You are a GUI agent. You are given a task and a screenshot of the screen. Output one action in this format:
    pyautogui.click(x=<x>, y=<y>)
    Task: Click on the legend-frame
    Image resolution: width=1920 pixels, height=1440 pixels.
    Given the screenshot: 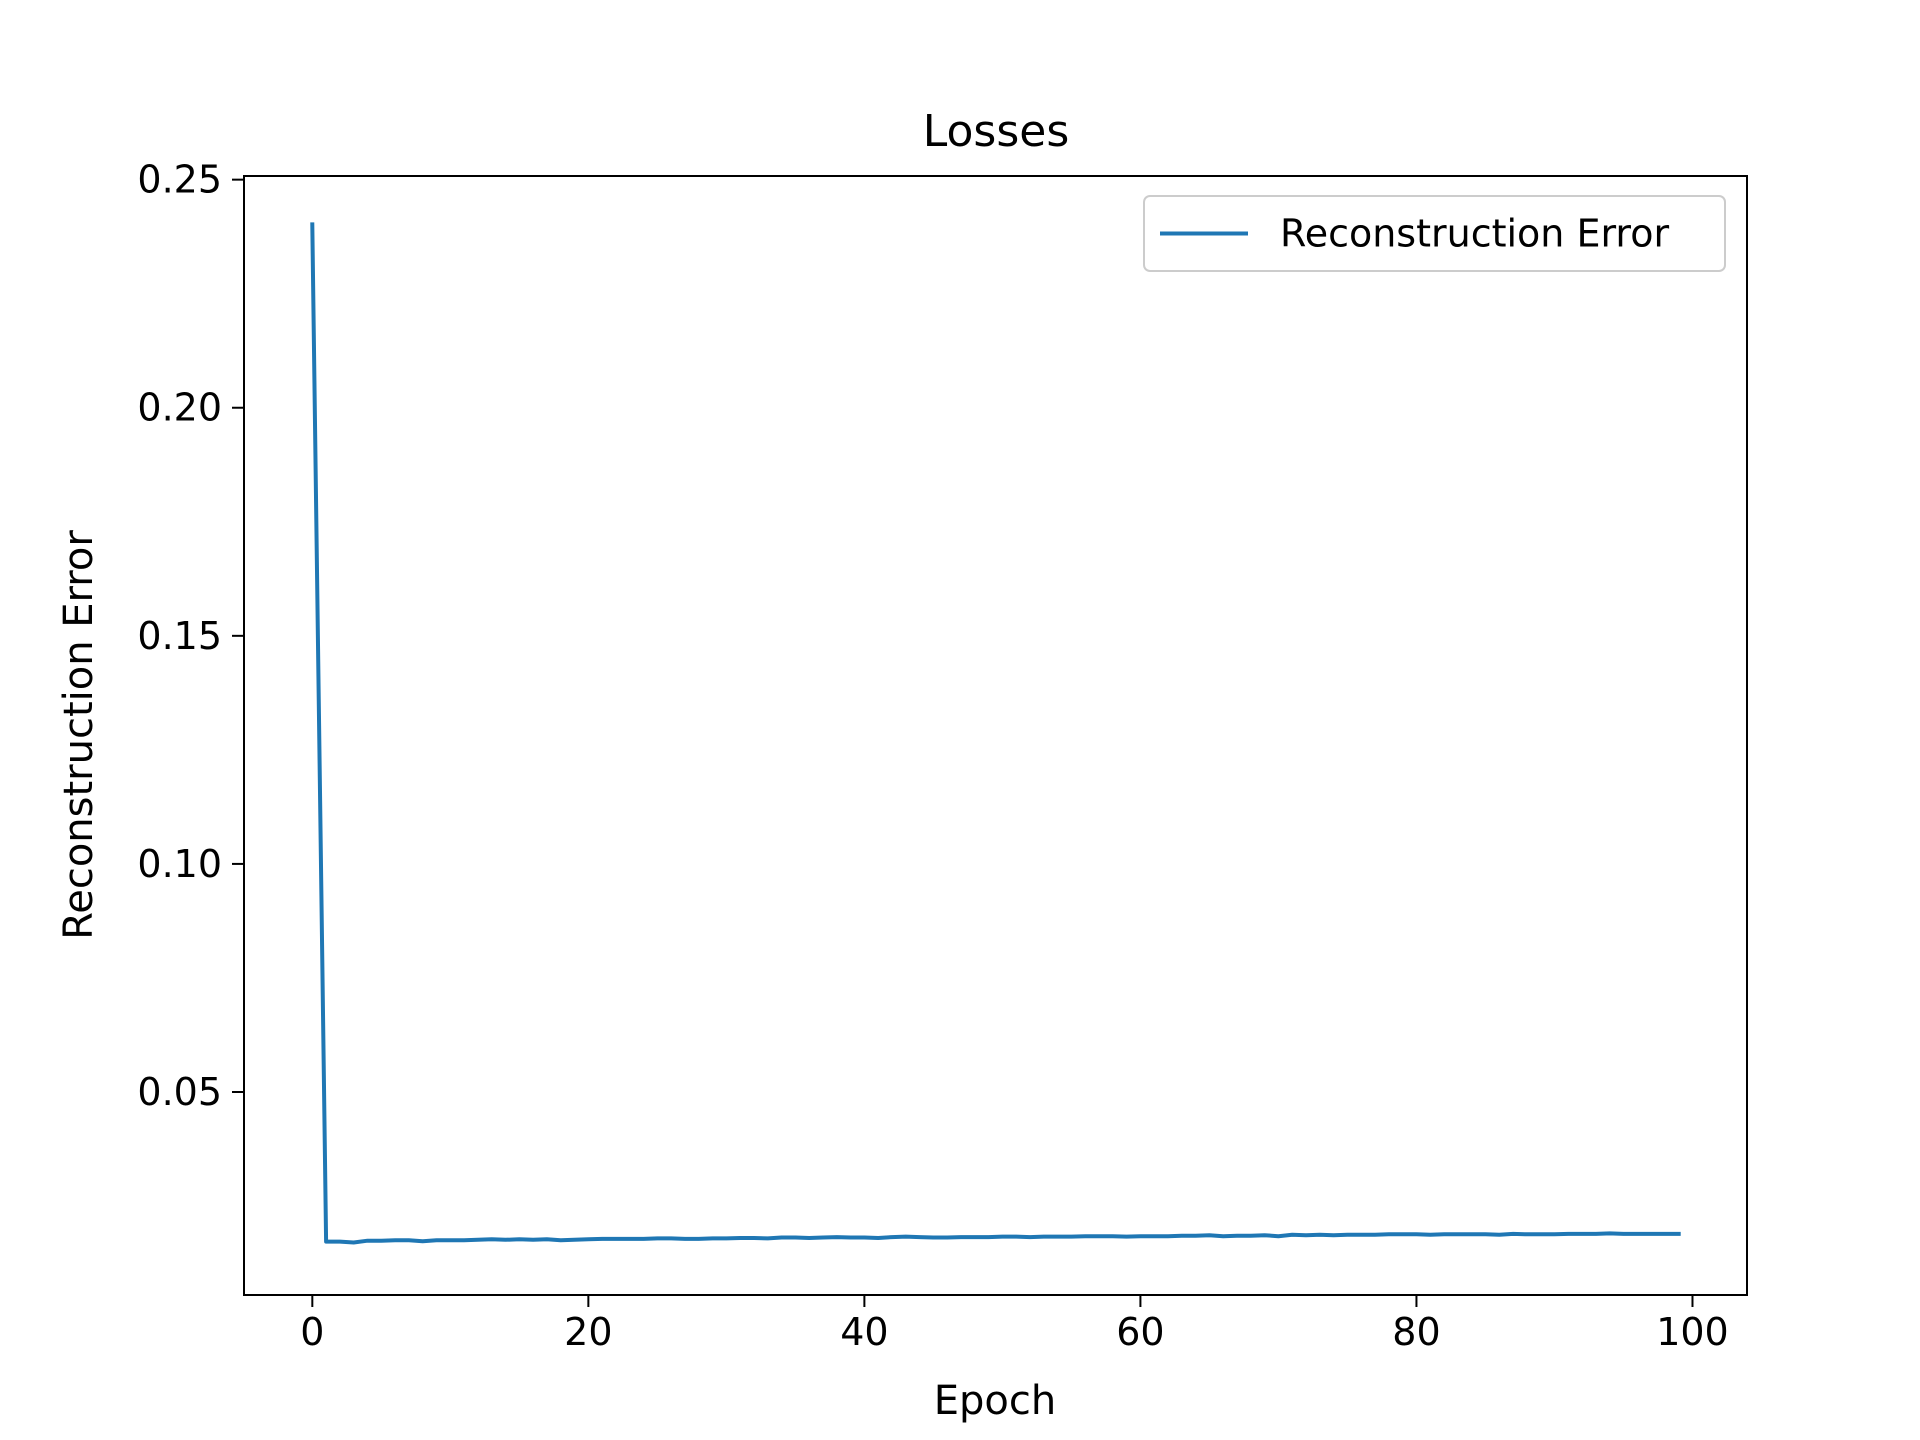 What is the action you would take?
    pyautogui.click(x=1434, y=233)
    